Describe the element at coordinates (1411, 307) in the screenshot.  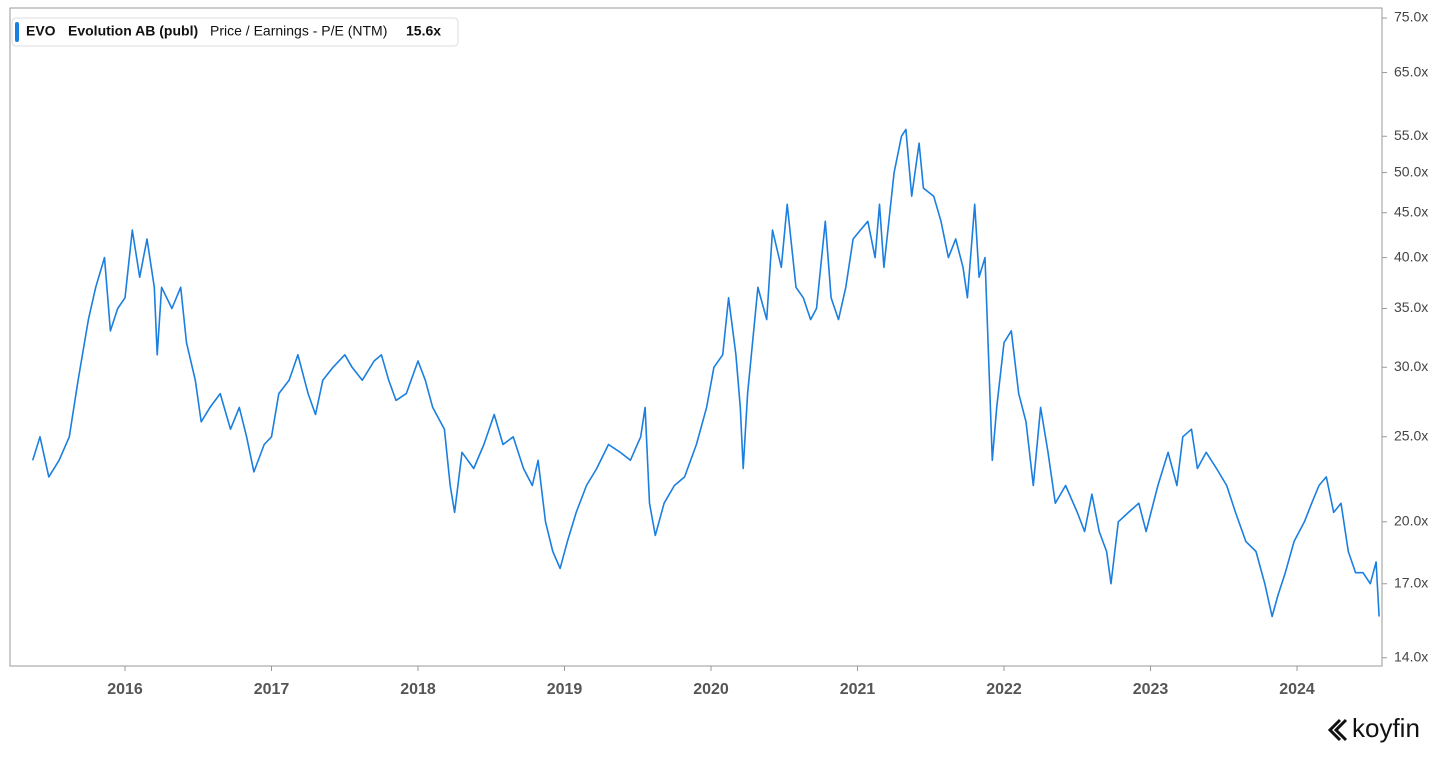
I see `y-tick-label: 35.0x` at that location.